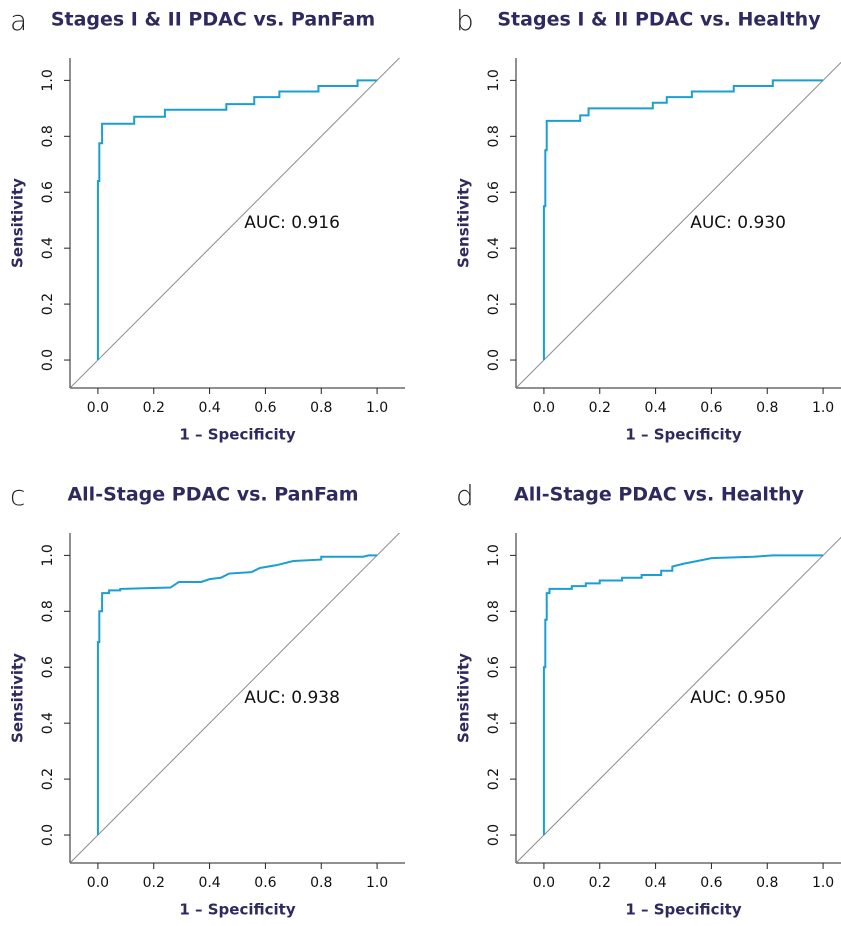 The height and width of the screenshot is (926, 841). Describe the element at coordinates (212, 495) in the screenshot. I see `chart-title: All-Stage PDAC vs. PanFam` at that location.